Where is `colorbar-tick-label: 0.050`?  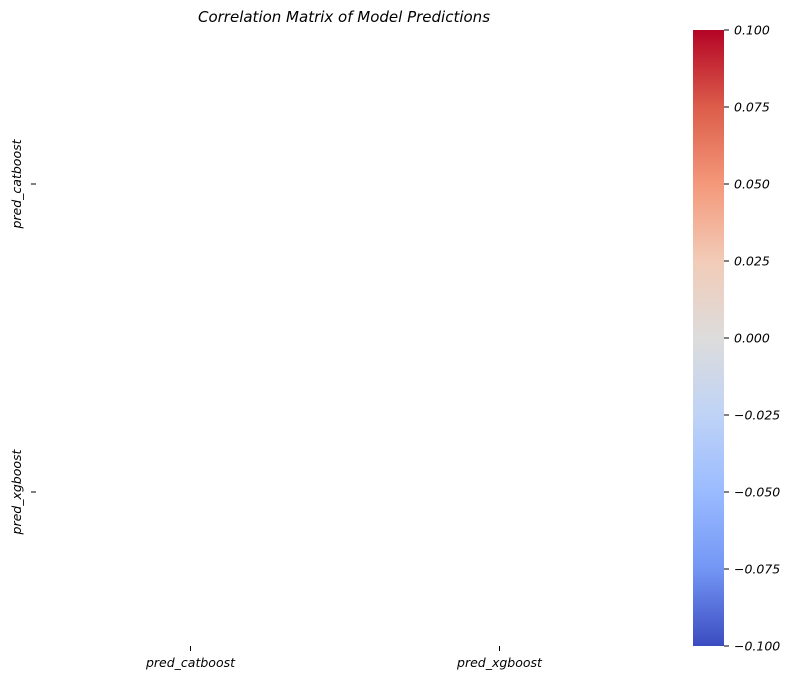 colorbar-tick-label: 0.050 is located at coordinates (752, 184).